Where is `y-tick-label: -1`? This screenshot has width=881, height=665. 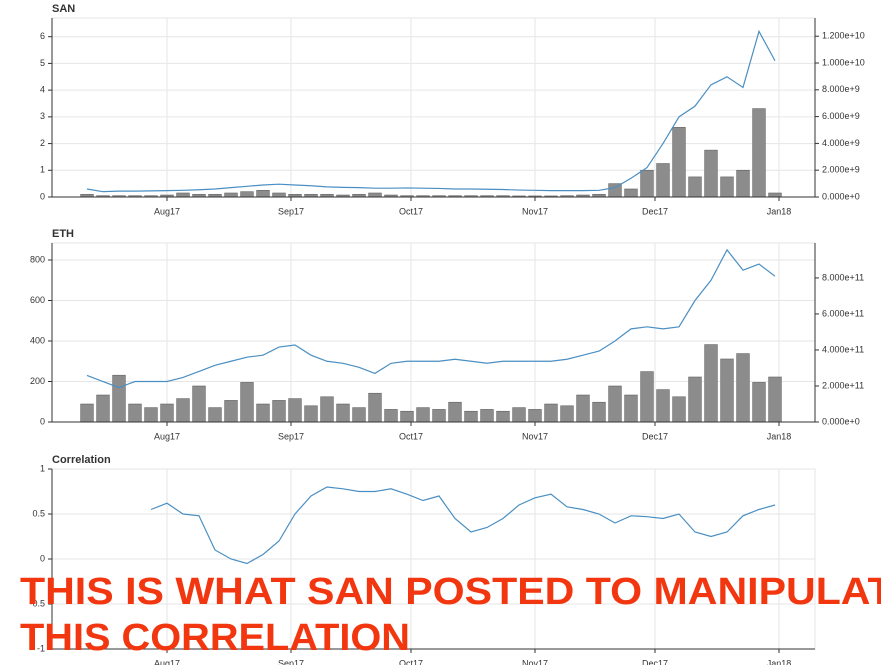 y-tick-label: -1 is located at coordinates (41, 648).